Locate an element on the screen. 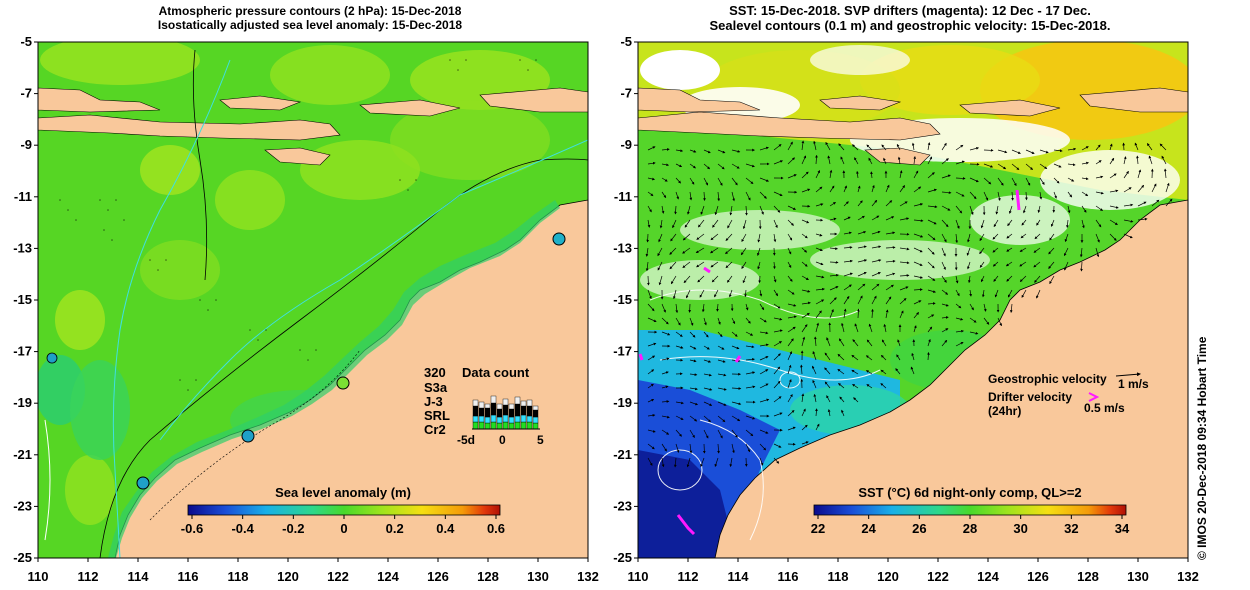 This screenshot has width=1250, height=590. x-tick-label: 118 is located at coordinates (838, 576).